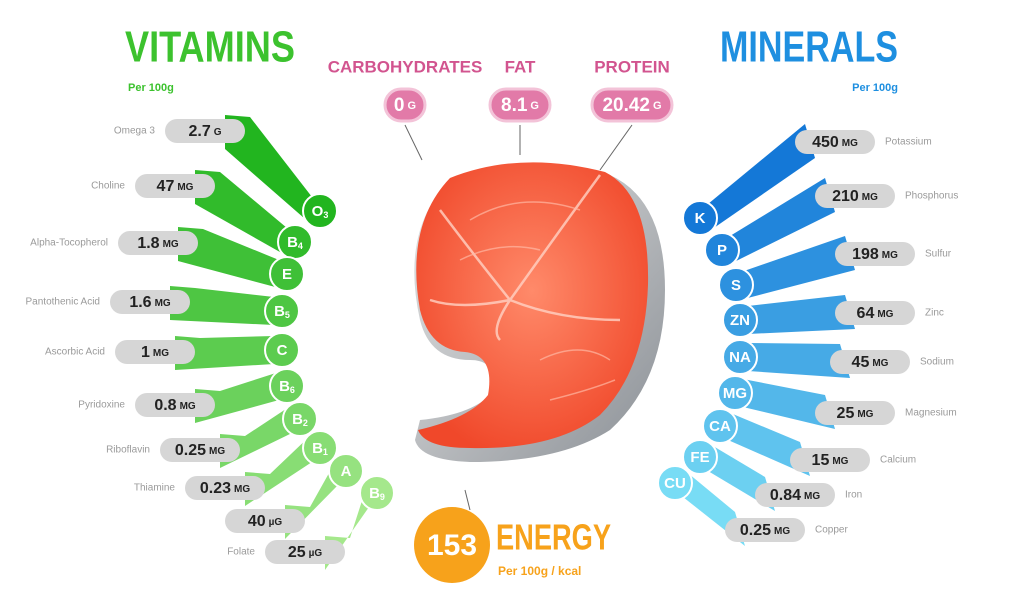 This screenshot has width=1024, height=614. Describe the element at coordinates (128, 450) in the screenshot. I see `vitamin-name: Riboflavin` at that location.